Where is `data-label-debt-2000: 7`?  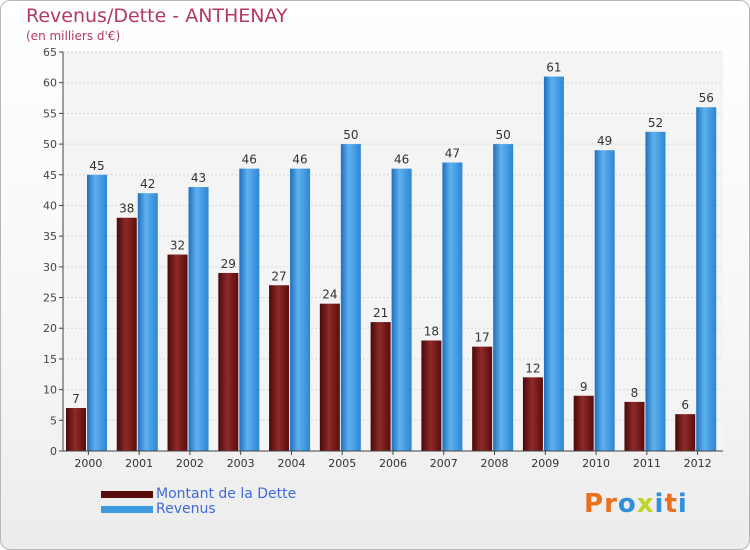 data-label-debt-2000: 7 is located at coordinates (76, 399).